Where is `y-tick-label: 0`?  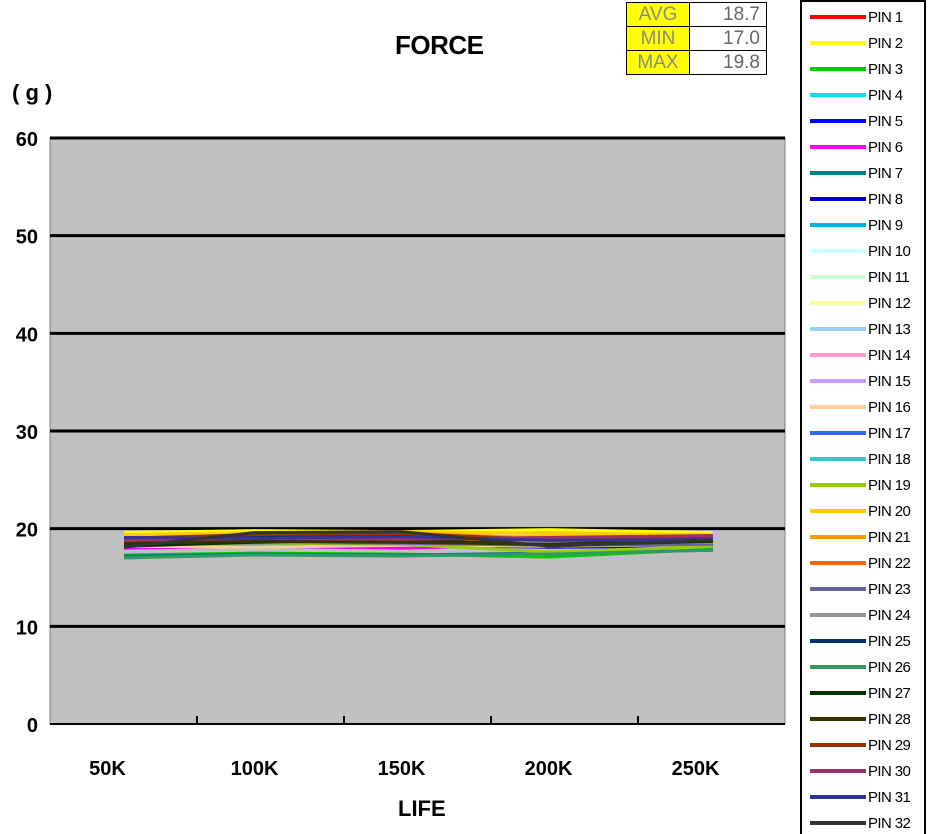 y-tick-label: 0 is located at coordinates (32, 726).